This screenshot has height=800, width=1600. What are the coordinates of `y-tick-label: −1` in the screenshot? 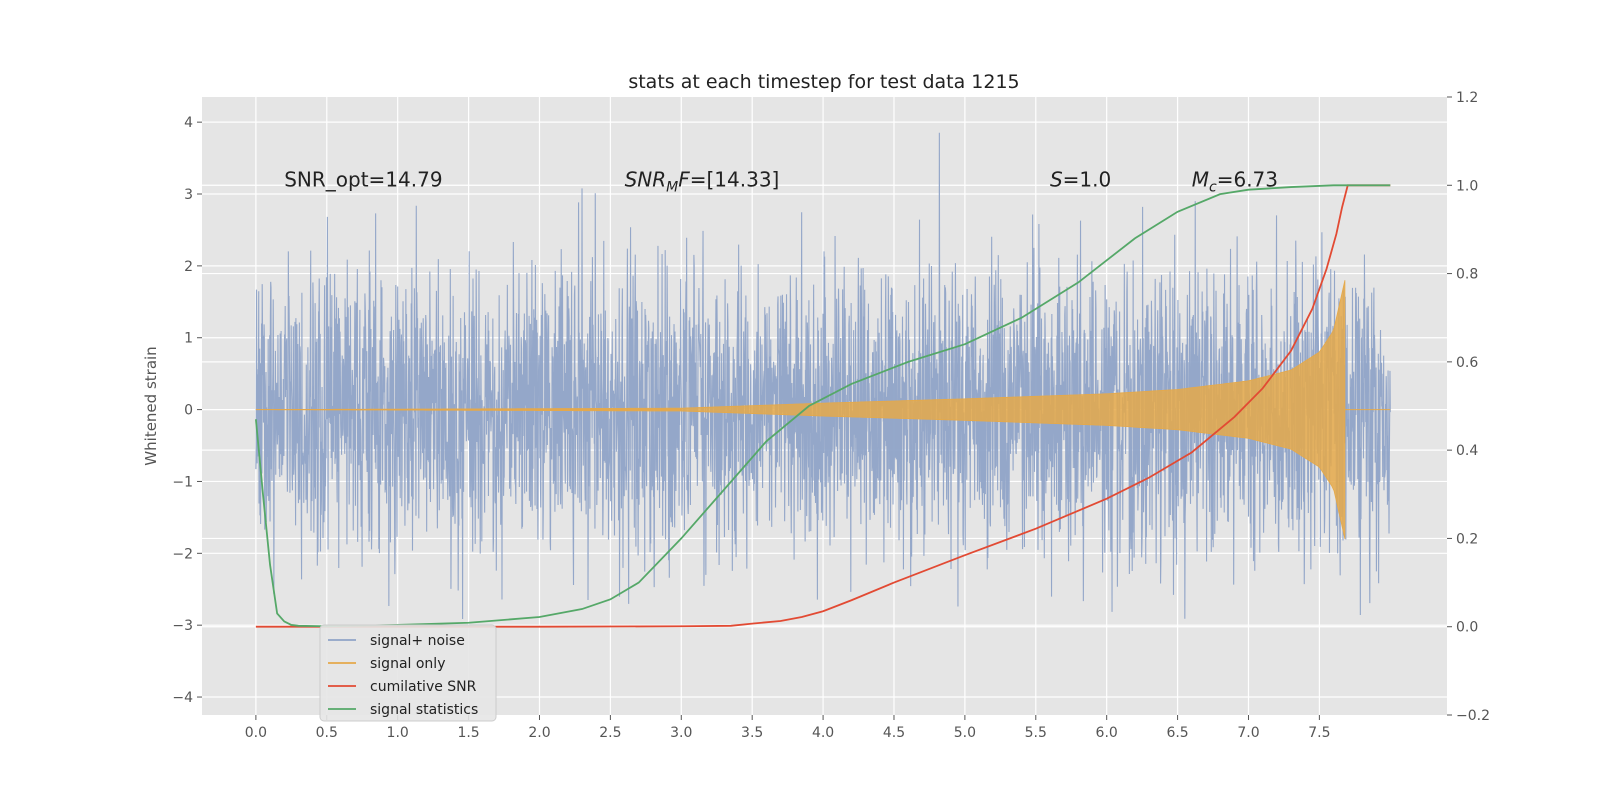 It's located at (182, 482).